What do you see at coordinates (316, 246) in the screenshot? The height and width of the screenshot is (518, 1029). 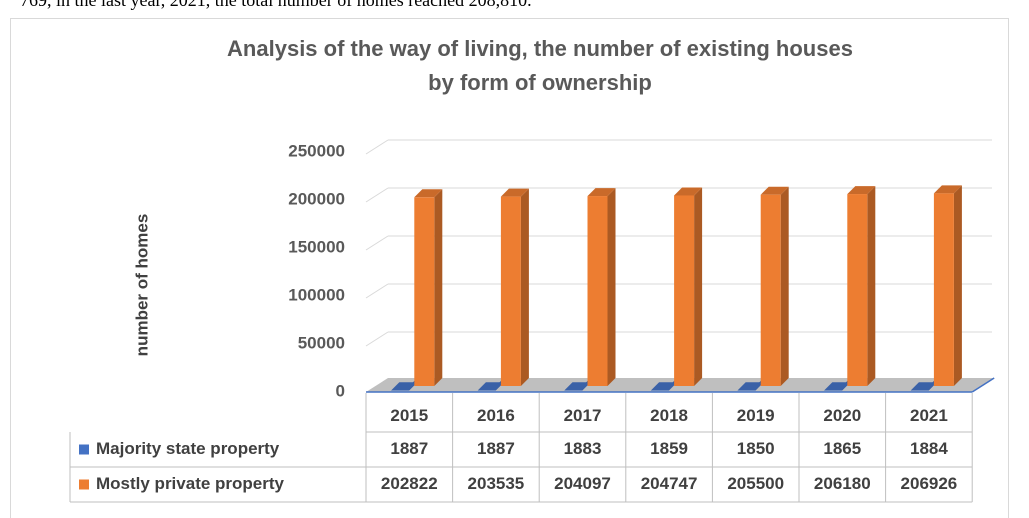 I see `y-tick-label: 150000` at bounding box center [316, 246].